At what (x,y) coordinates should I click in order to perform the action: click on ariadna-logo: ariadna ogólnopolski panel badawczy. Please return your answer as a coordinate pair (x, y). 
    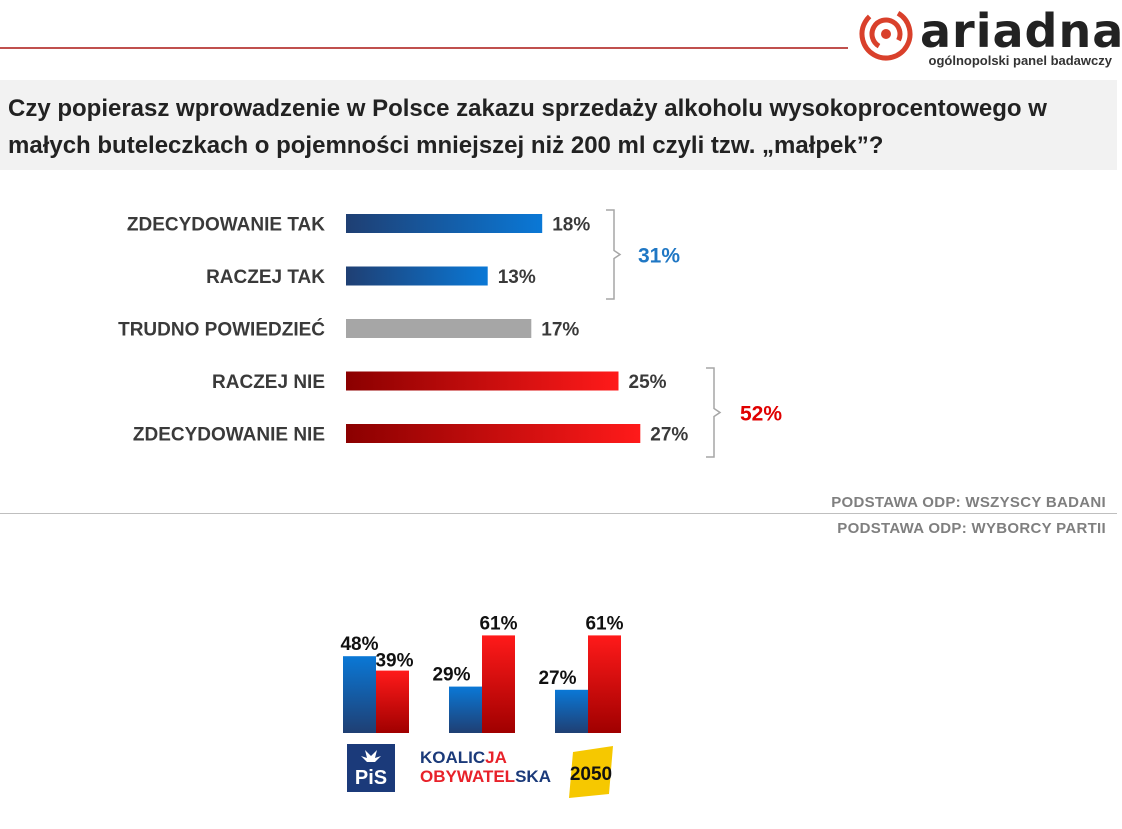
    Looking at the image, I should click on (990, 38).